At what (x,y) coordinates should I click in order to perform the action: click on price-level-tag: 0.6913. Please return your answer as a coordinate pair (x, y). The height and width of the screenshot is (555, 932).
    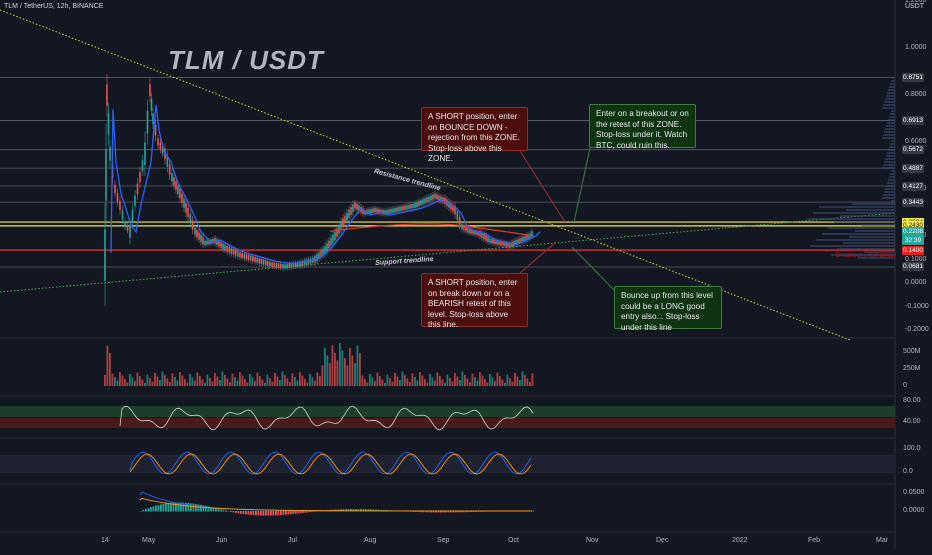
    Looking at the image, I should click on (913, 121).